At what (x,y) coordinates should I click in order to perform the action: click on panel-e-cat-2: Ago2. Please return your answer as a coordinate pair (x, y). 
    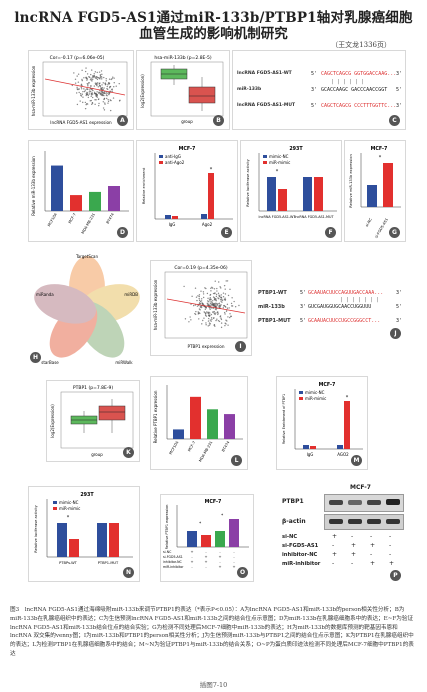
    Looking at the image, I should click on (207, 224).